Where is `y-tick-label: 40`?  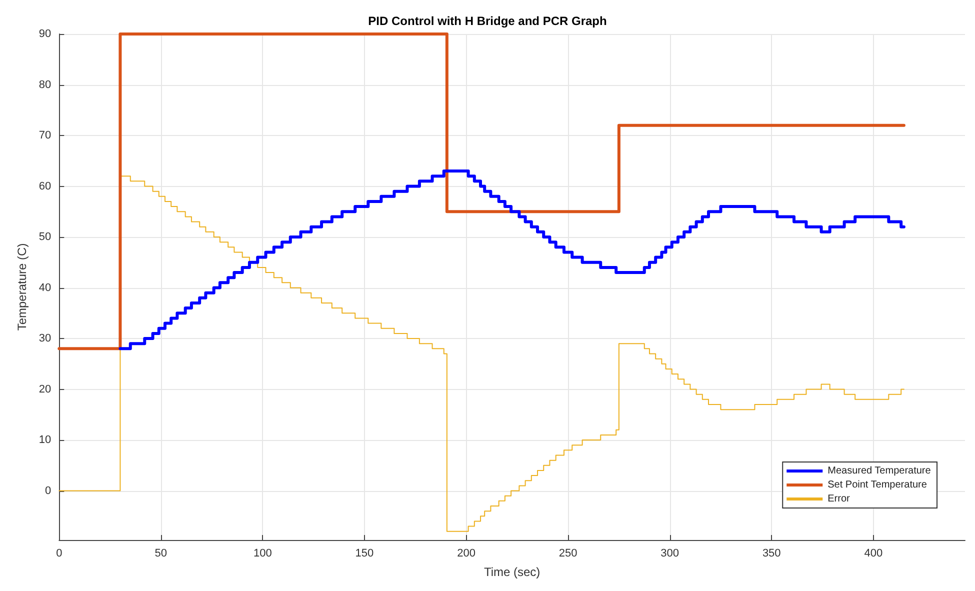
y-tick-label: 40 is located at coordinates (45, 288).